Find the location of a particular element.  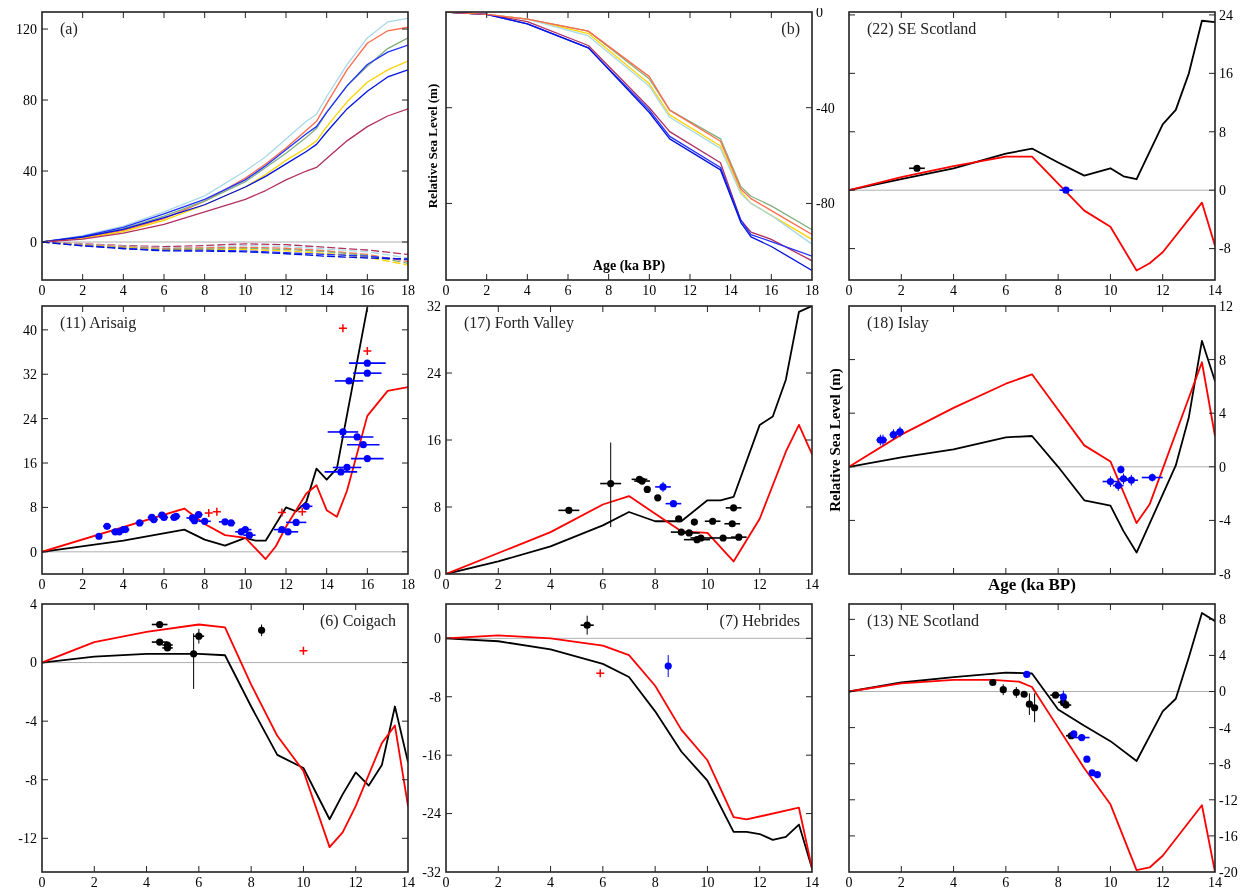

text: (b) is located at coordinates (790, 29).